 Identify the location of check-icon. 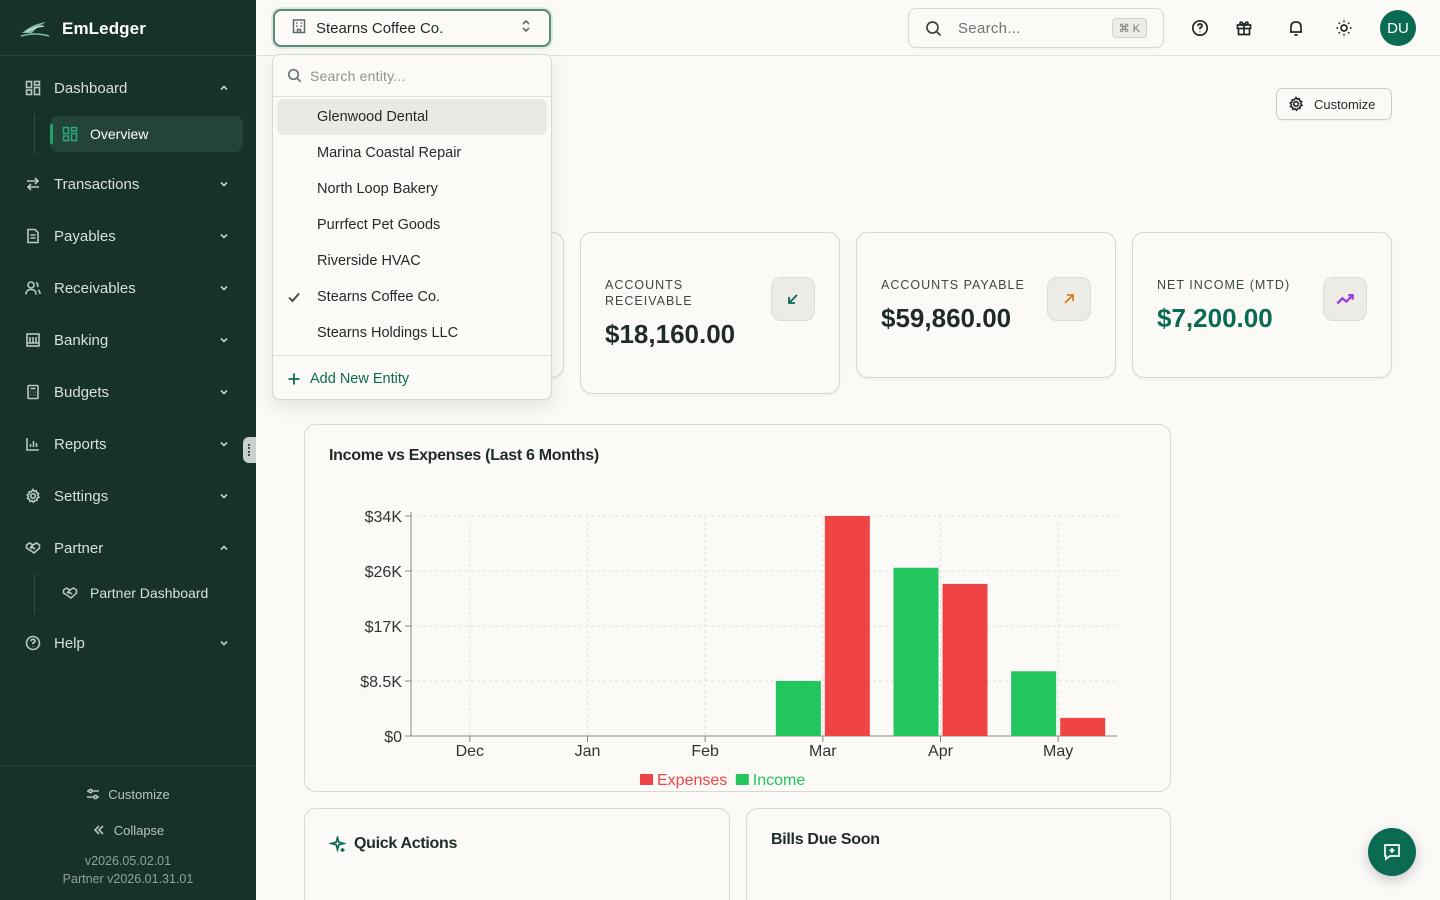
(294, 297).